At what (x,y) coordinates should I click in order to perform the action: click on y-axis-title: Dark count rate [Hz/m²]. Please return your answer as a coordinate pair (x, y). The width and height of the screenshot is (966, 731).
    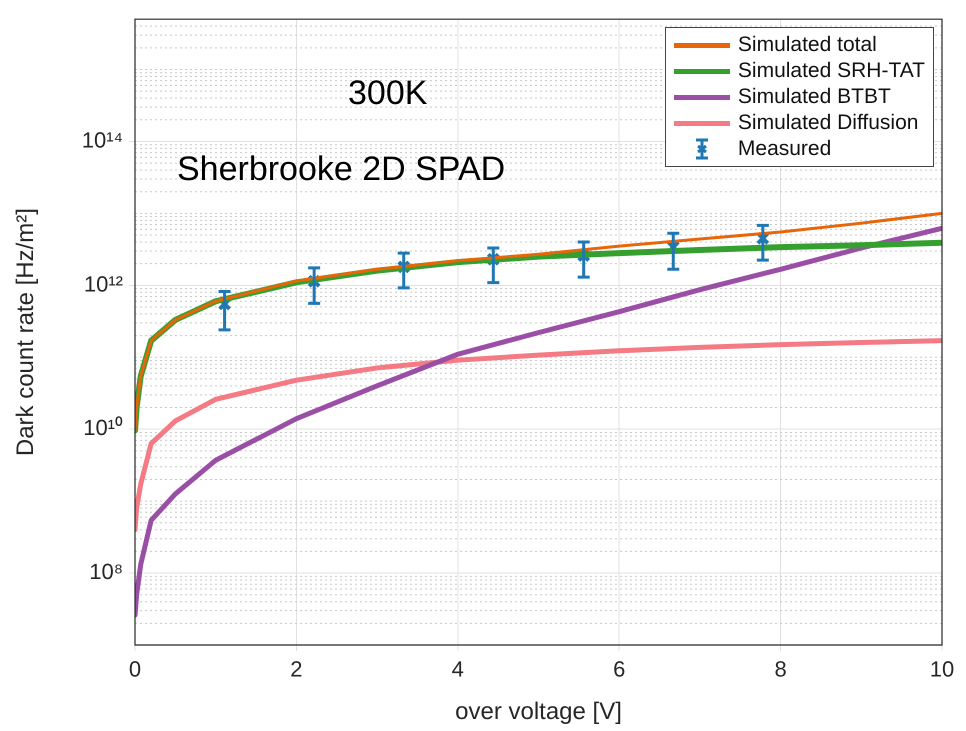
    Looking at the image, I should click on (26, 332).